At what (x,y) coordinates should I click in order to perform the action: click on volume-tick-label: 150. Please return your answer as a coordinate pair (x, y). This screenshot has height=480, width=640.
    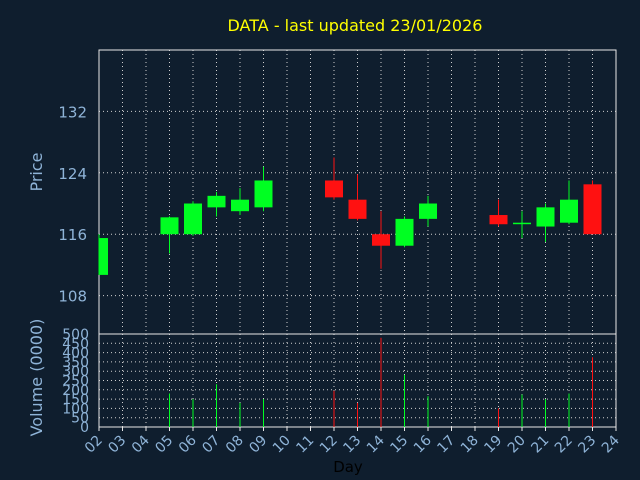
    Looking at the image, I should click on (75, 400).